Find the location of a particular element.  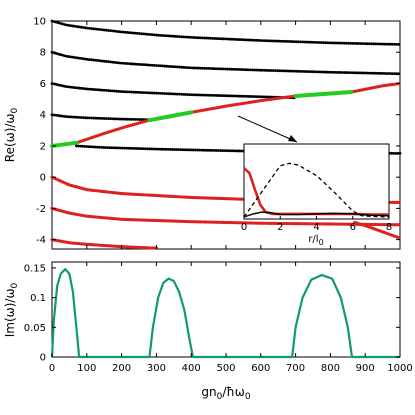

top-y-axis-label-main: Re(ω)/ω is located at coordinates (10, 138).